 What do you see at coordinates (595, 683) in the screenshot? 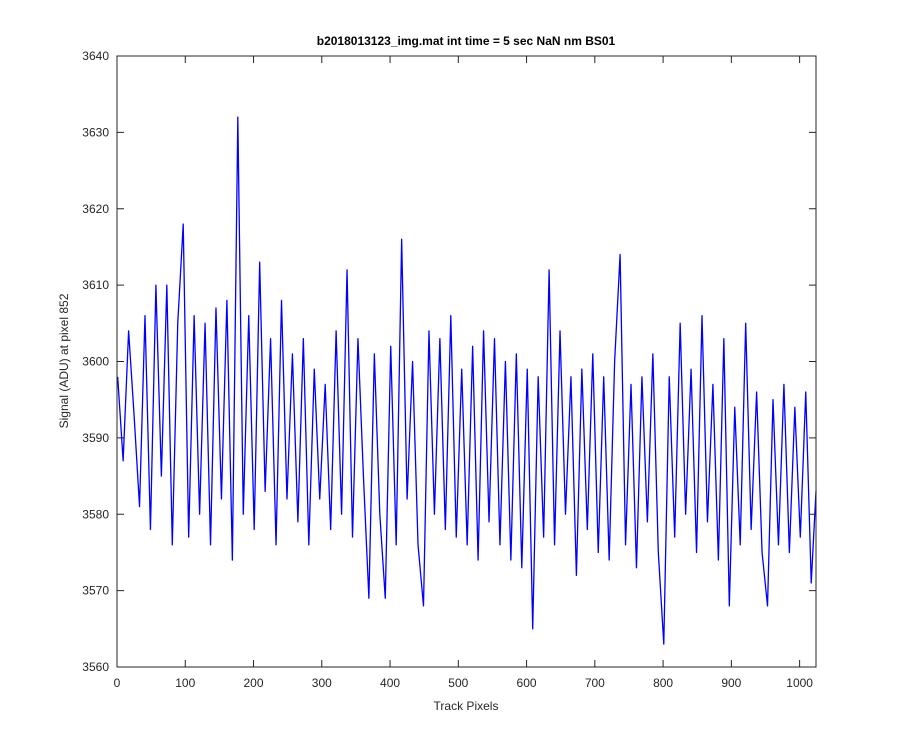
I see `x-tick-label: 700` at bounding box center [595, 683].